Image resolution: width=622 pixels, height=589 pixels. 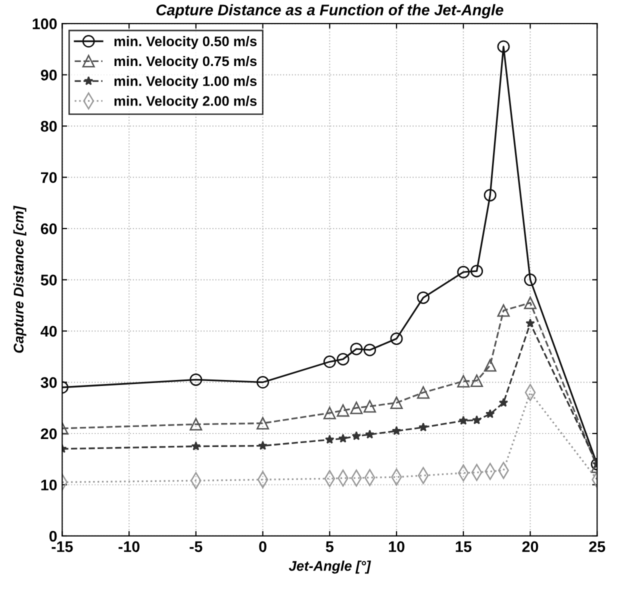 I want to click on x-axis-title: Jet-Angle [°], so click(x=330, y=567).